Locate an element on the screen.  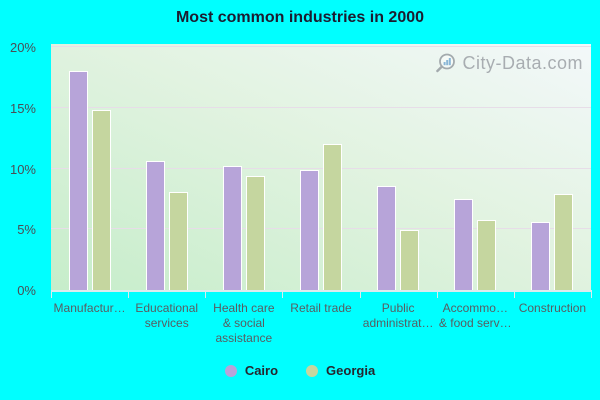
y-axis-label: 20% is located at coordinates (22, 48).